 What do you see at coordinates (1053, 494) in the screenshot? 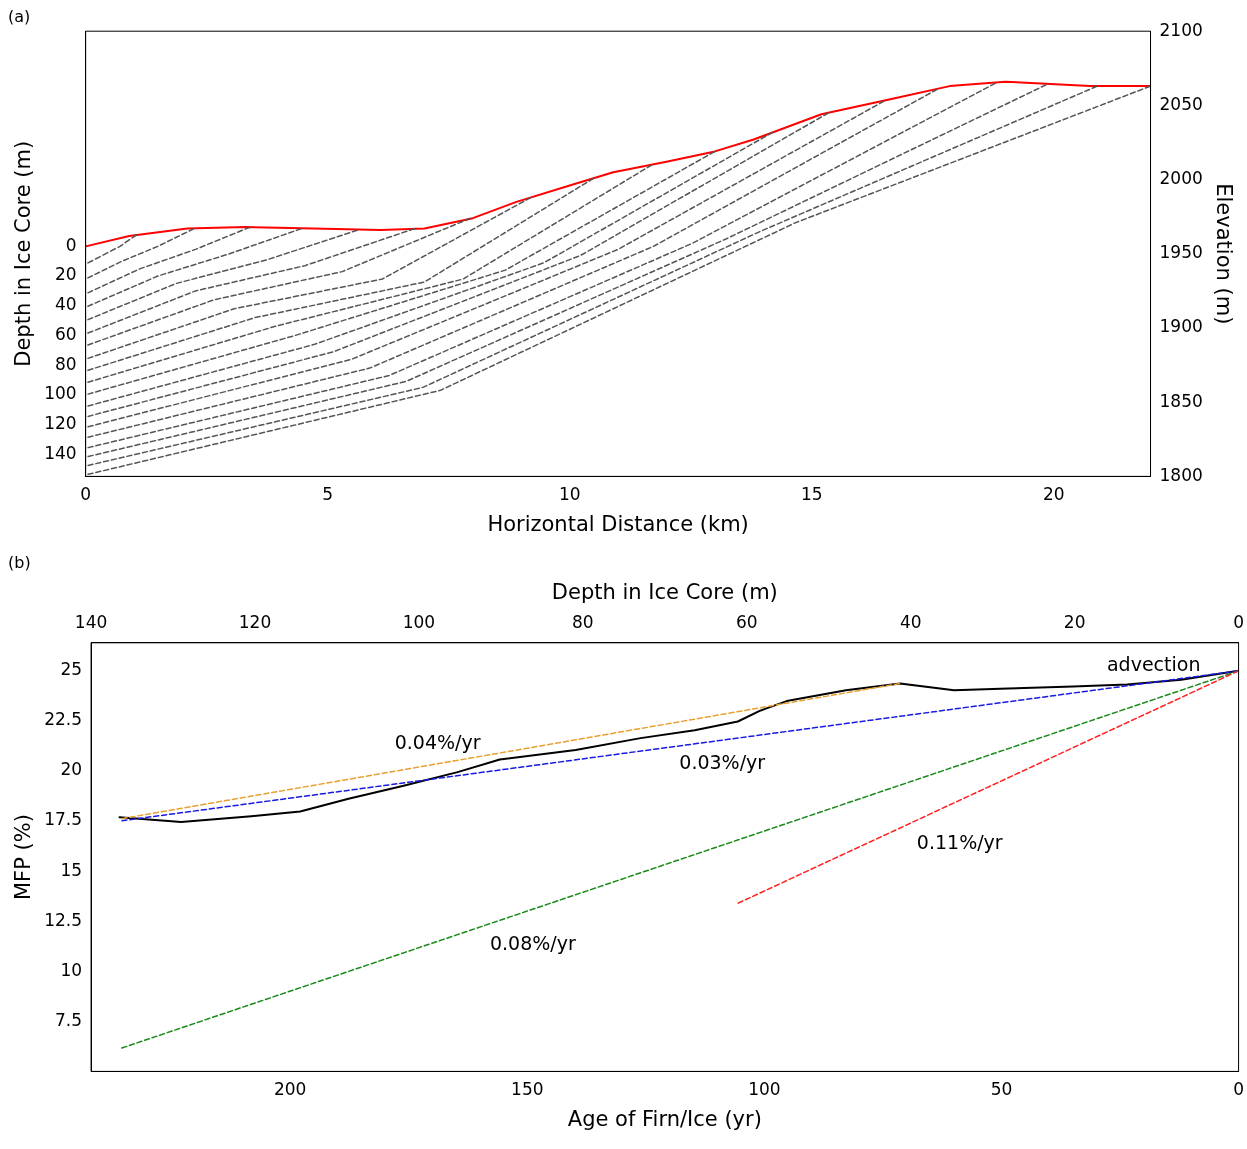
I see `x-tick-label: 20` at bounding box center [1053, 494].